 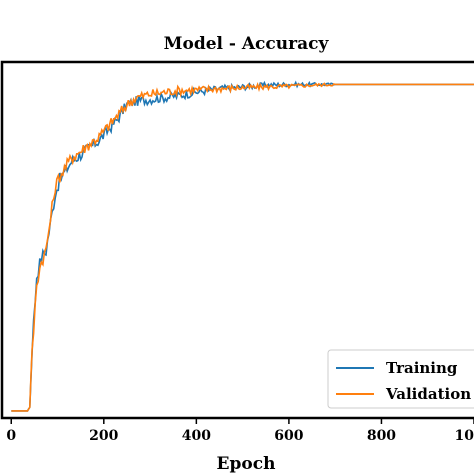 What do you see at coordinates (400, 379) in the screenshot?
I see `legend: Training Validation` at bounding box center [400, 379].